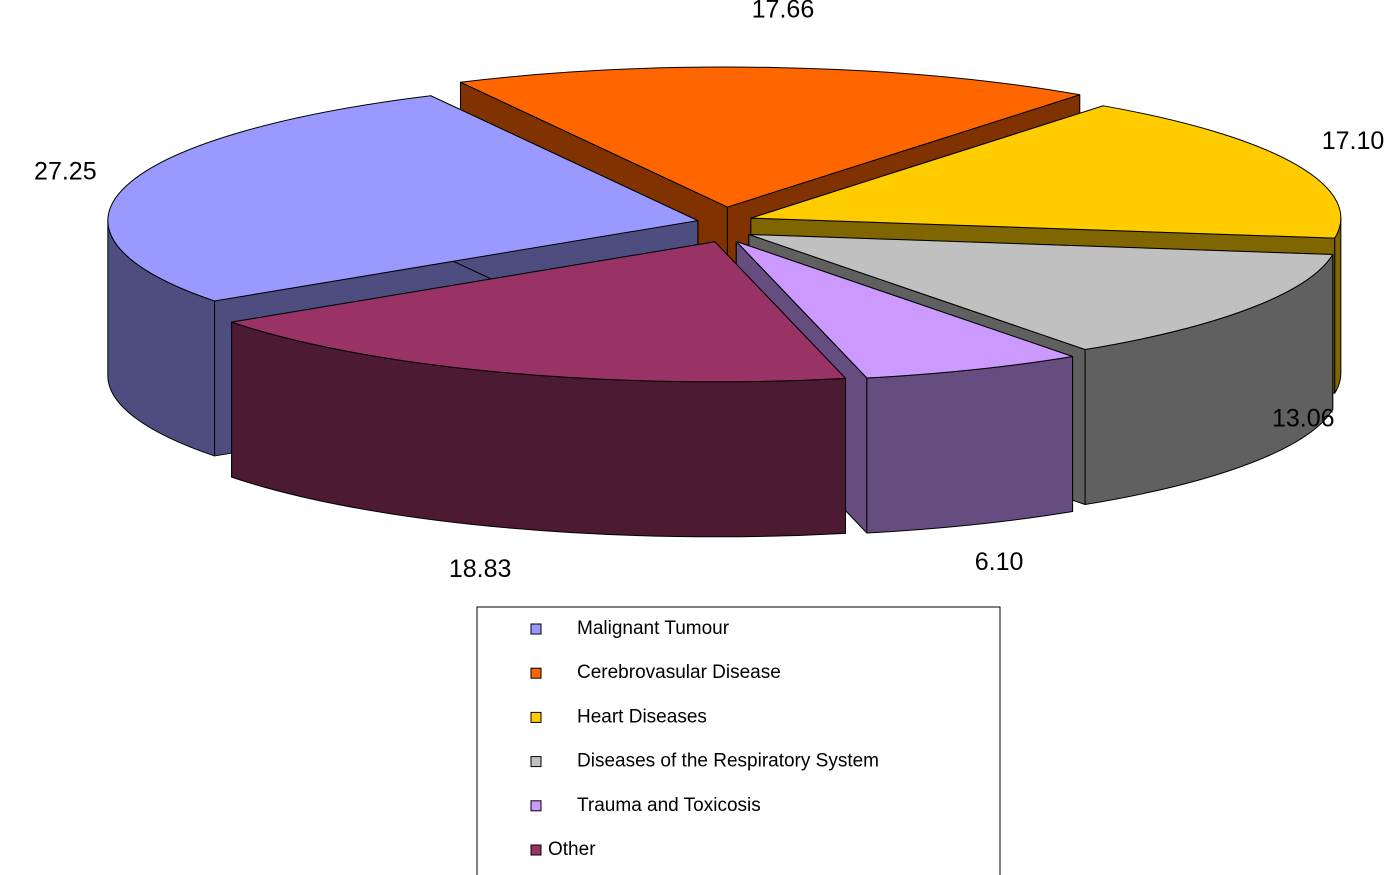 The width and height of the screenshot is (1394, 875). I want to click on legend-label: Malignant Tumour, so click(653, 628).